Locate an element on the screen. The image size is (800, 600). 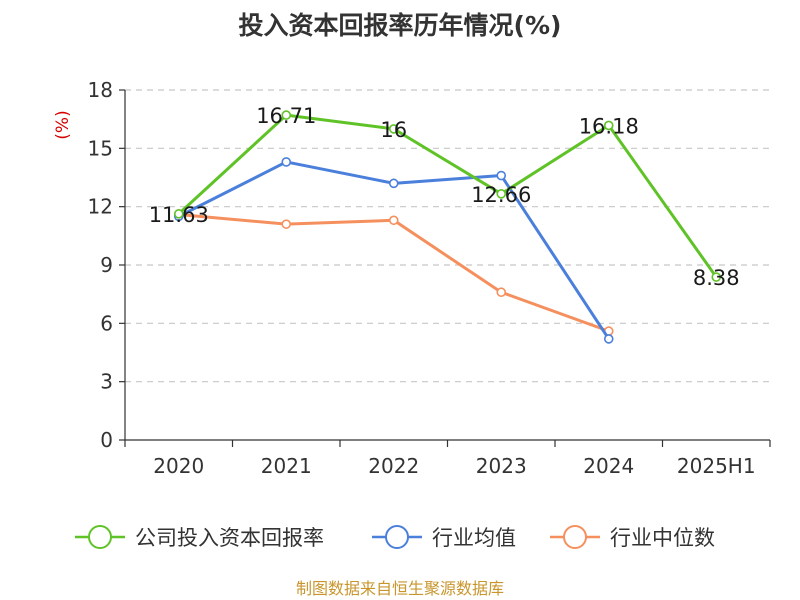
x-tick-label: 2024 is located at coordinates (608, 466).